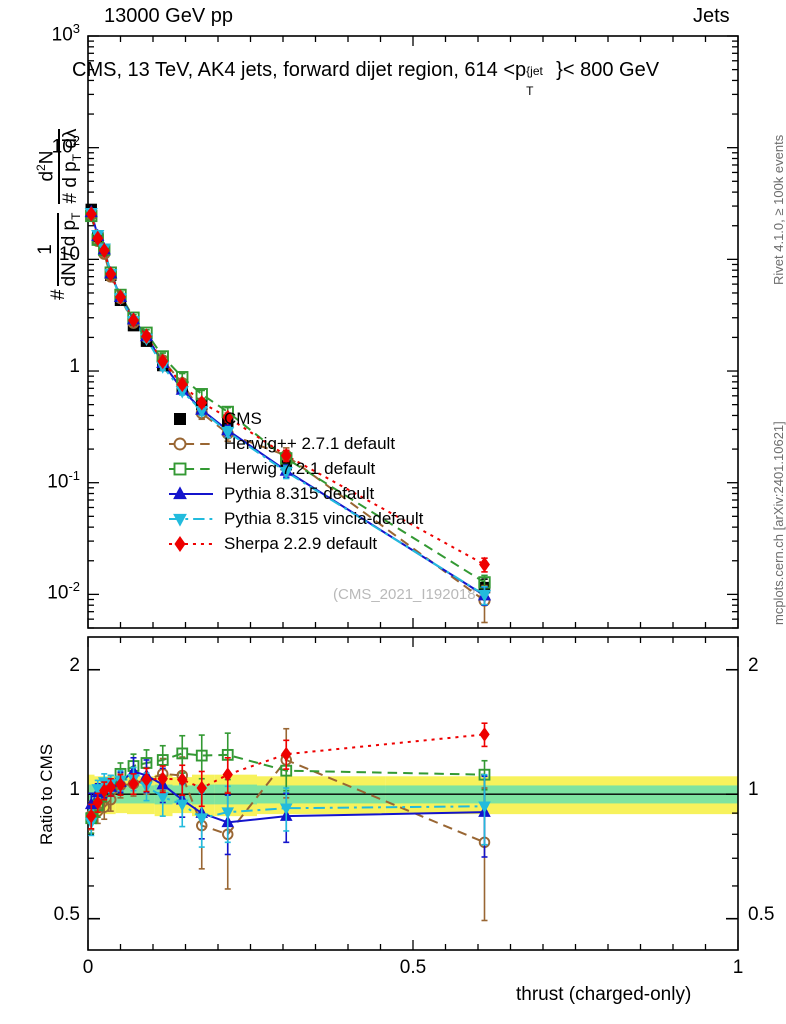 The width and height of the screenshot is (786, 1024). I want to click on legend-marker-triangle-up, so click(191, 492).